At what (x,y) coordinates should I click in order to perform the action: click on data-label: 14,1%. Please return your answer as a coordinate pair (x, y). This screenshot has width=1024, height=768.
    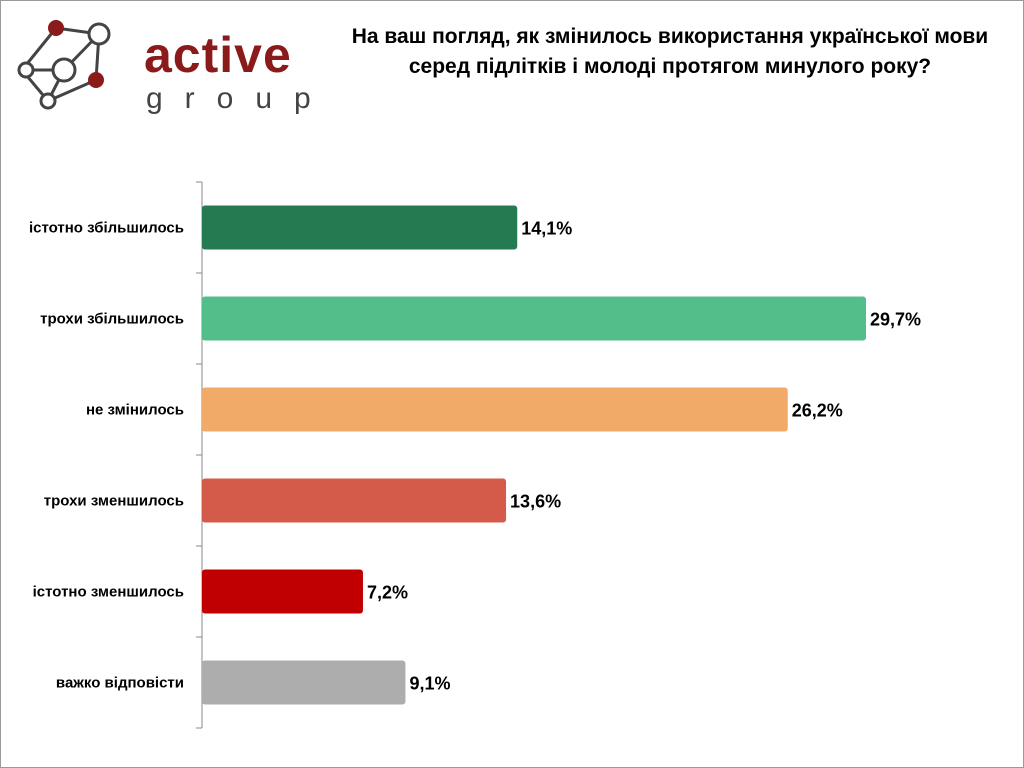
    Looking at the image, I should click on (546, 229).